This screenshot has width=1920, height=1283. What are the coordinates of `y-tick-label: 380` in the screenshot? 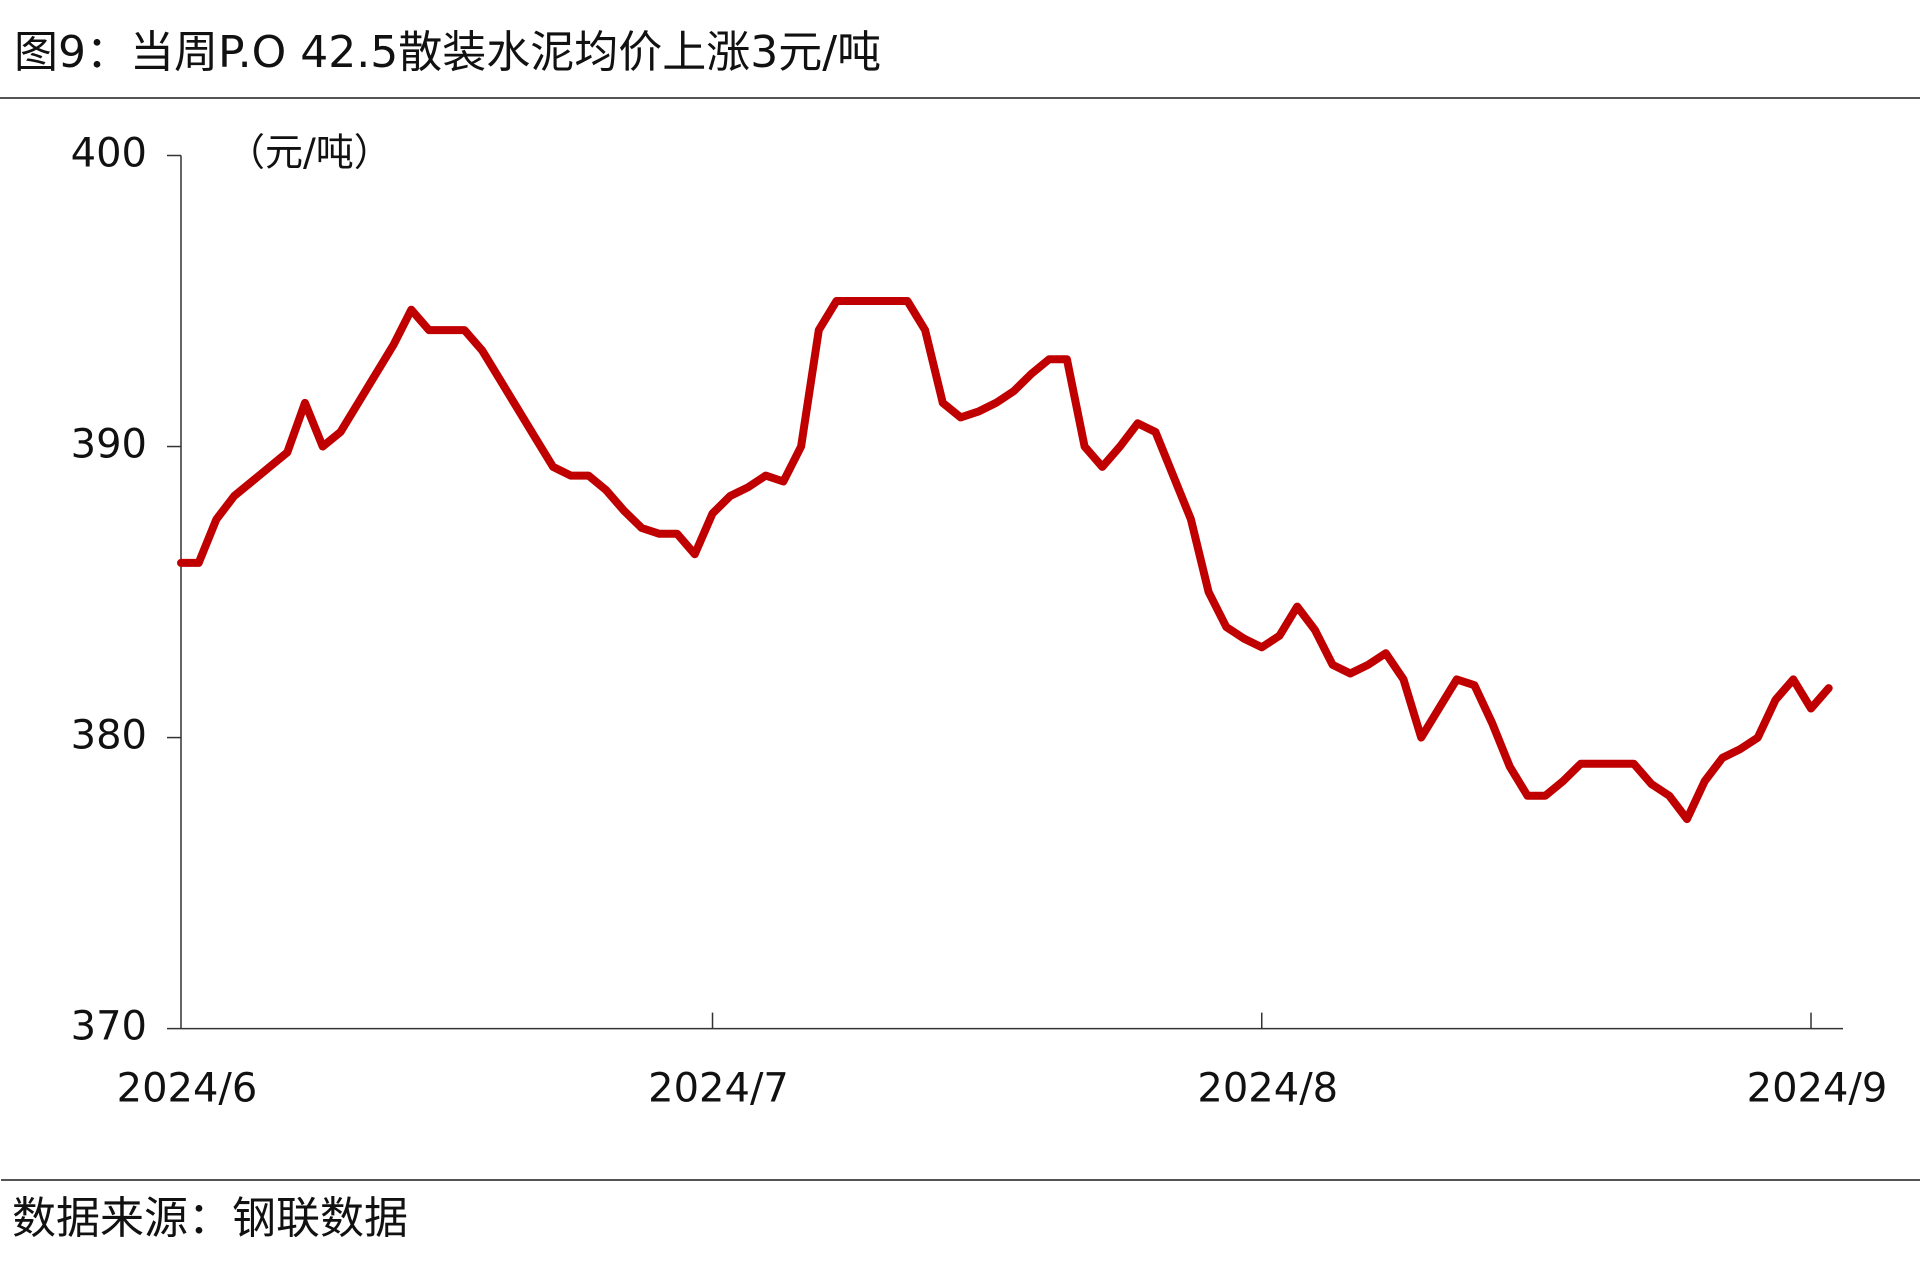 It's located at (109, 736).